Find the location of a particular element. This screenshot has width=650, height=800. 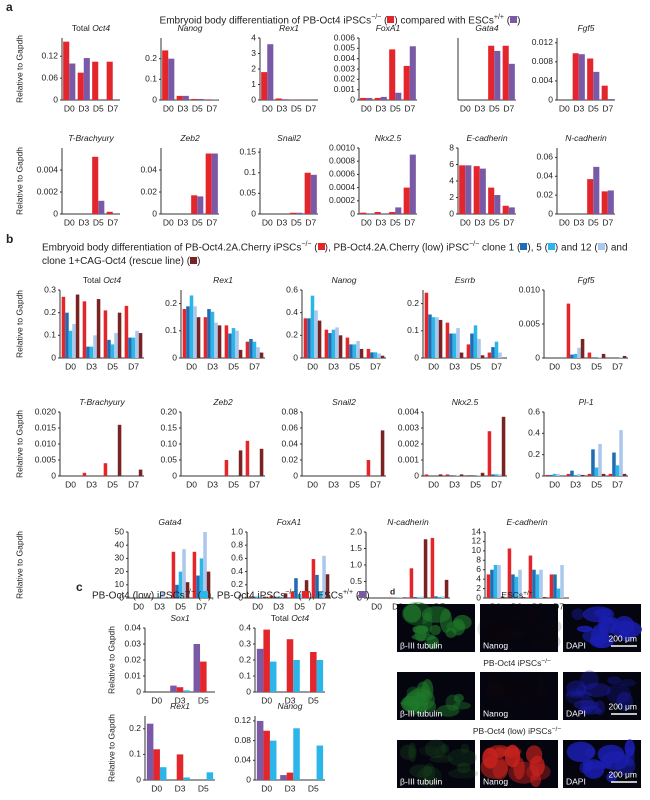

y-tick-label: 0.6 is located at coordinates (292, 289).